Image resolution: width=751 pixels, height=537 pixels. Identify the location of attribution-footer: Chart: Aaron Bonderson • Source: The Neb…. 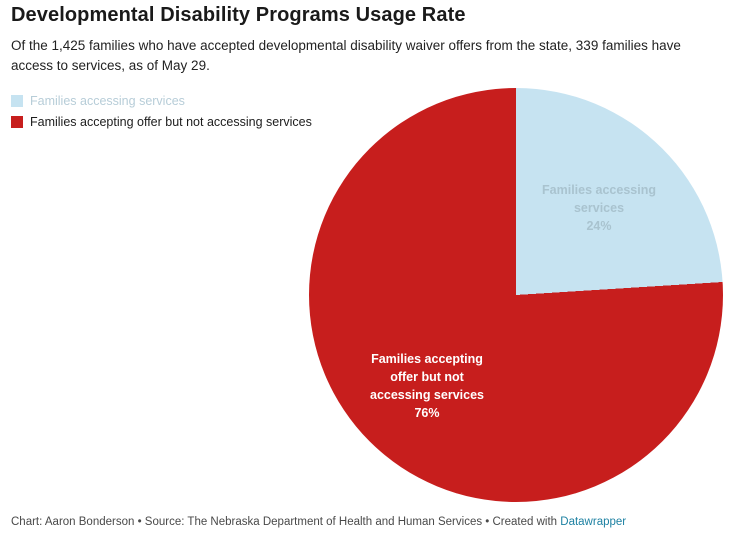
(318, 522).